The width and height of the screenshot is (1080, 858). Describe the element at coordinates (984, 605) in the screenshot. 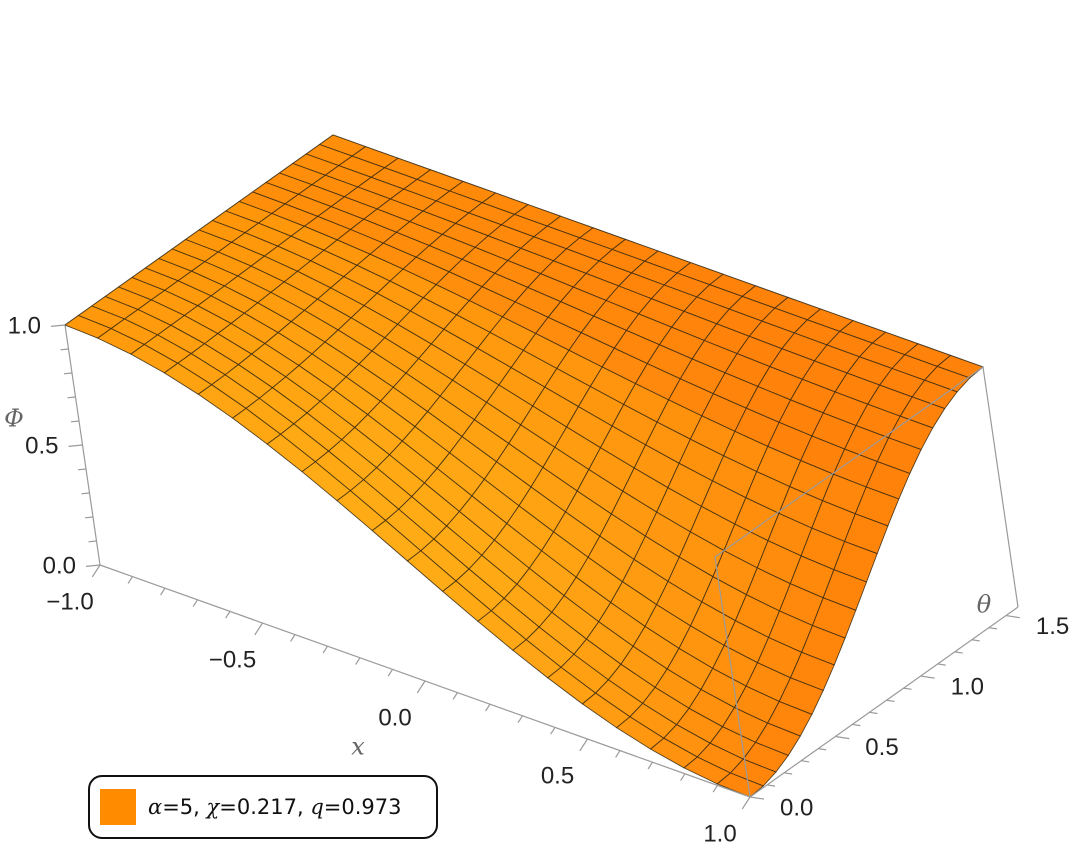

I see `theta-axis-label: θ` at that location.